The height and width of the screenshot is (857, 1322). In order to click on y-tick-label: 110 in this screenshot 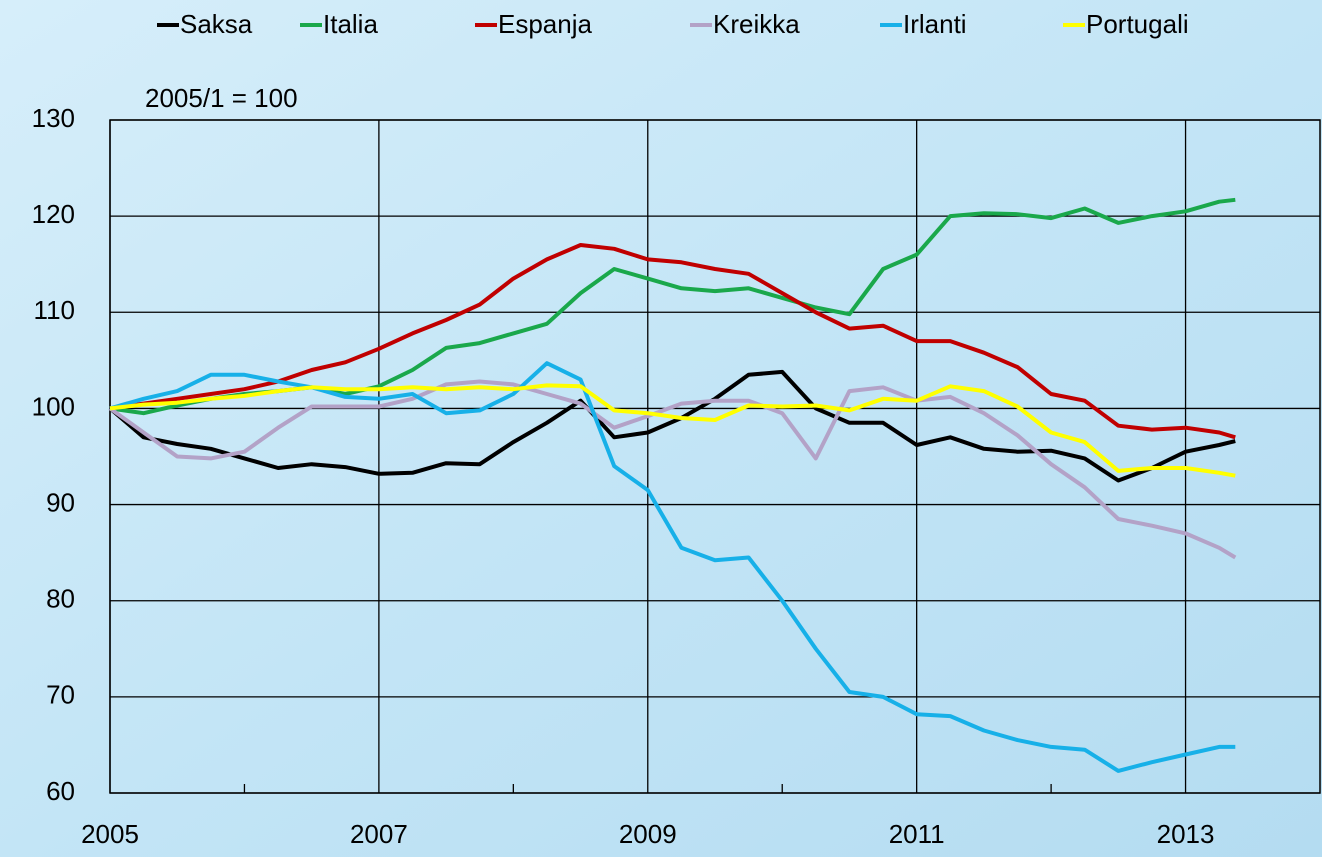, I will do `click(54, 310)`.